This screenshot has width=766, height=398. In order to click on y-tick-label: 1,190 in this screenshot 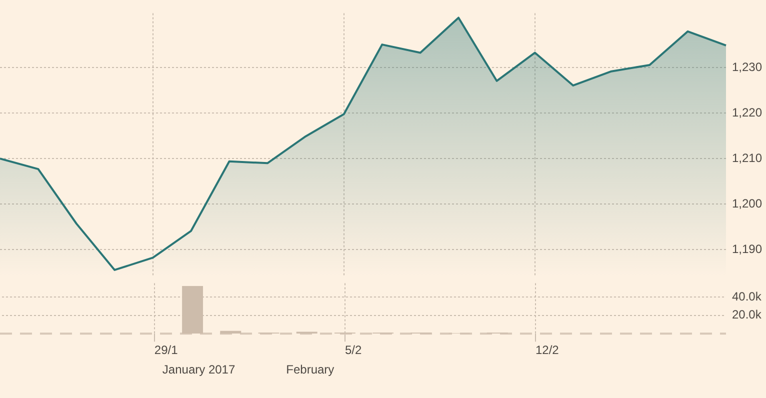, I will do `click(747, 249)`.